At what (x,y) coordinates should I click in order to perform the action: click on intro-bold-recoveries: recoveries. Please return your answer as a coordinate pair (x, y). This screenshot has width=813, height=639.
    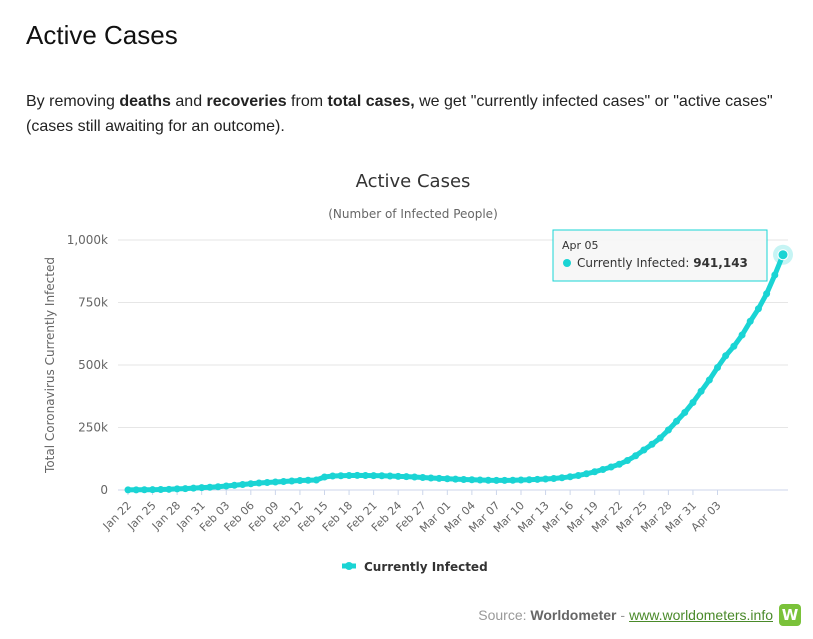
    Looking at the image, I should click on (246, 101).